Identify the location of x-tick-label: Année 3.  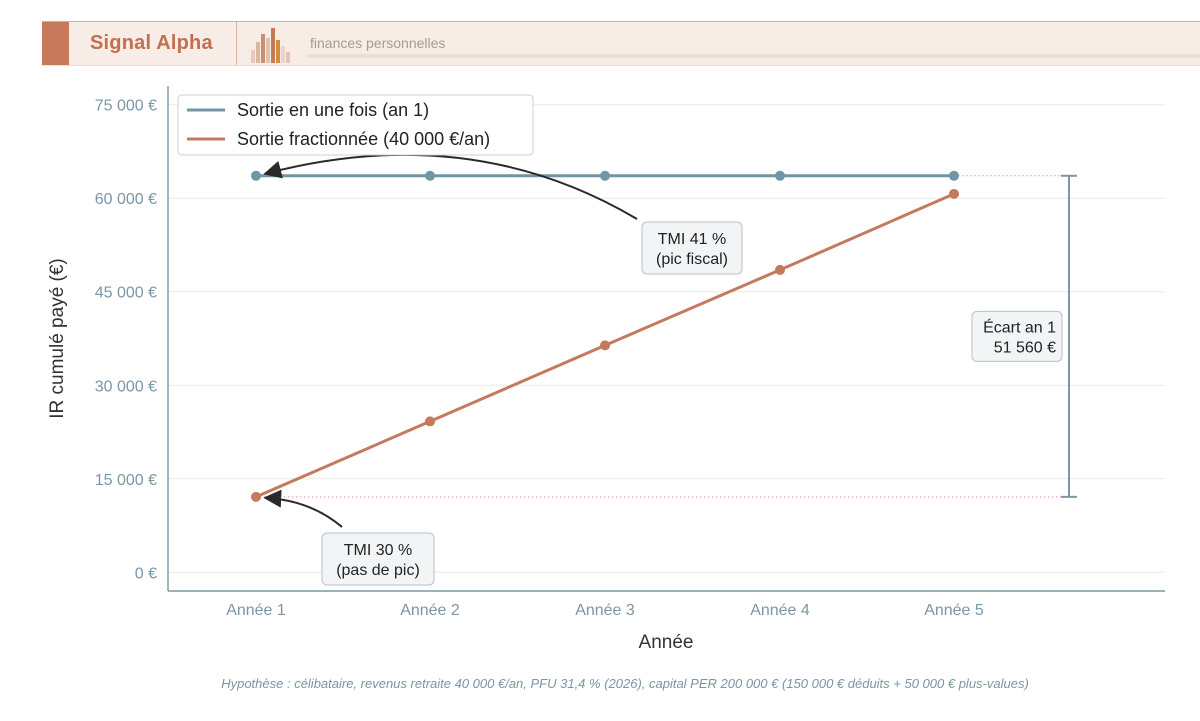
(605, 610).